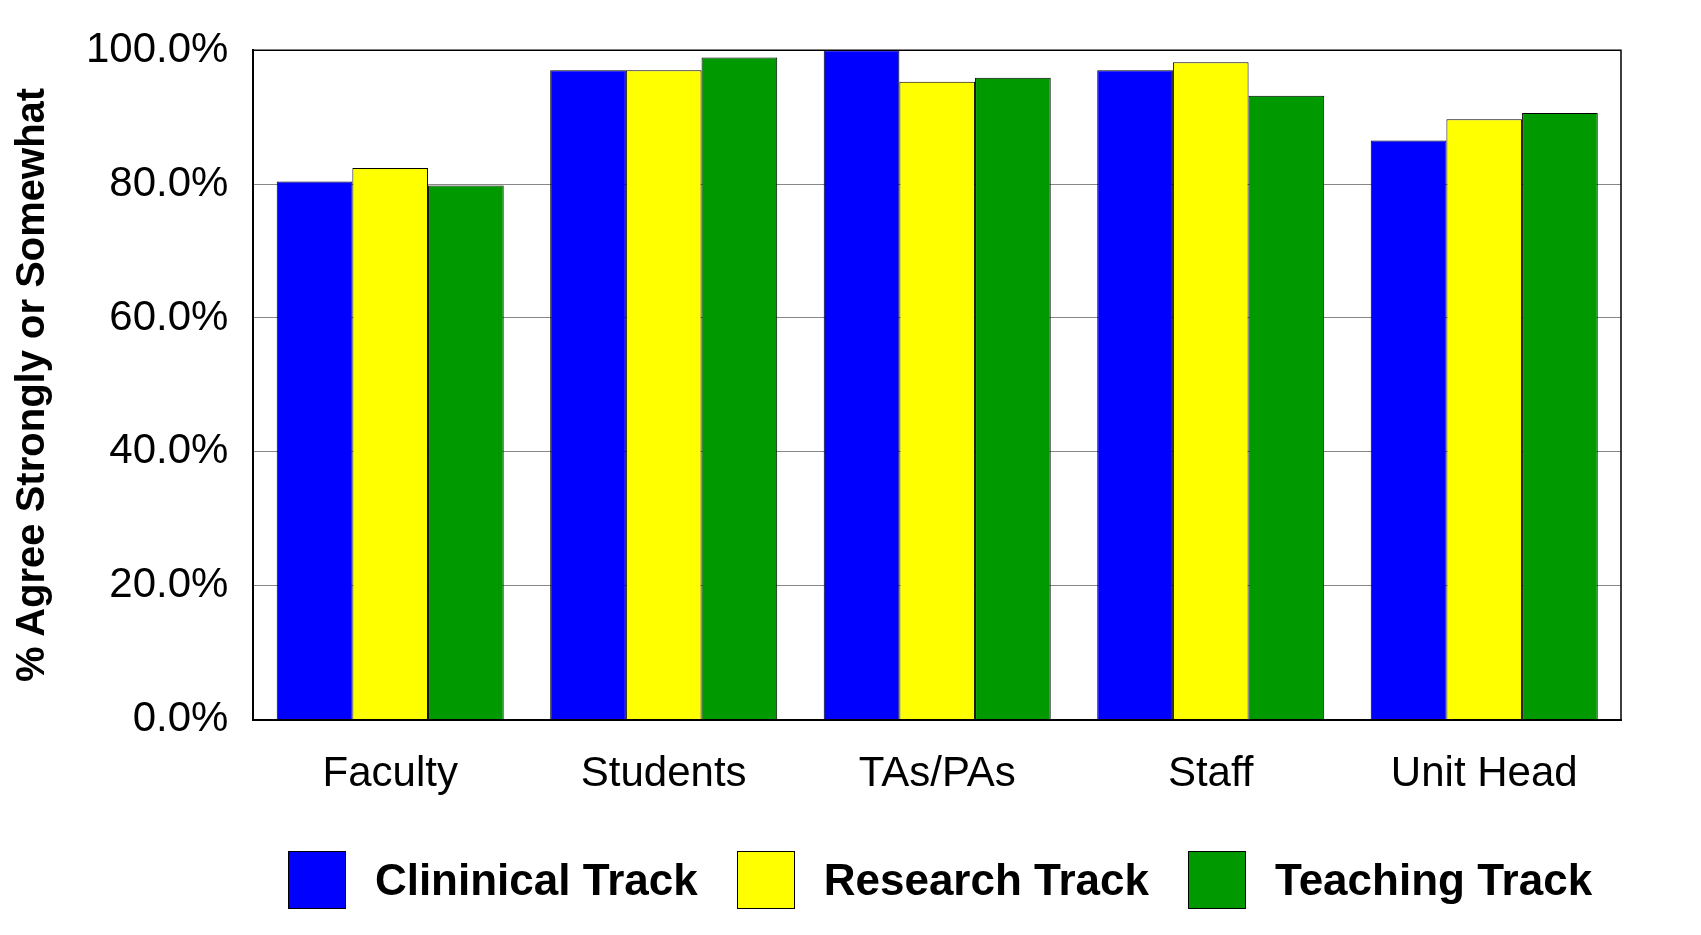 This screenshot has height=935, width=1701. Describe the element at coordinates (169, 181) in the screenshot. I see `y-tick-label: 80.0%` at that location.